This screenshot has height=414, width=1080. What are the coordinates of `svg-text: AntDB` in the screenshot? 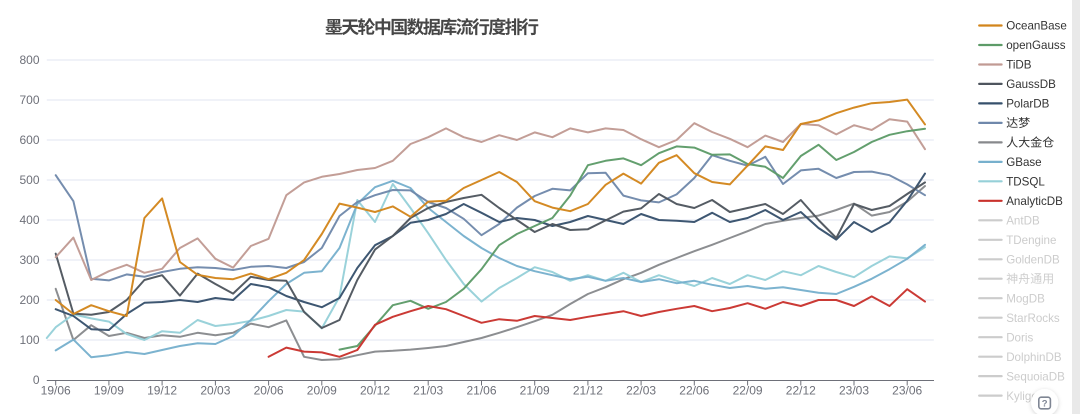 It's located at (1023, 221).